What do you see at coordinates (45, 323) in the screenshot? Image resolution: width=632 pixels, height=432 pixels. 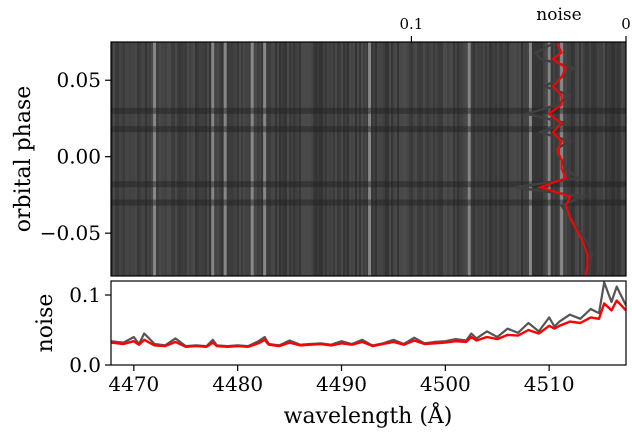 I see `bottom-y-axis-label: noise` at bounding box center [45, 323].